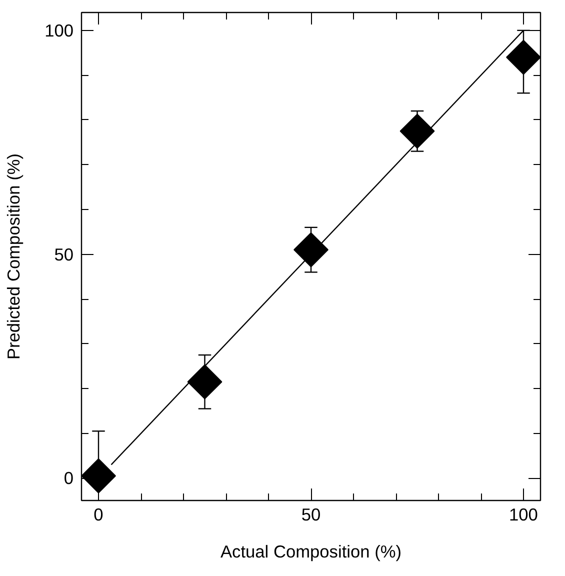 This screenshot has width=565, height=576. Describe the element at coordinates (99, 514) in the screenshot. I see `x-tick-label: 0` at that location.